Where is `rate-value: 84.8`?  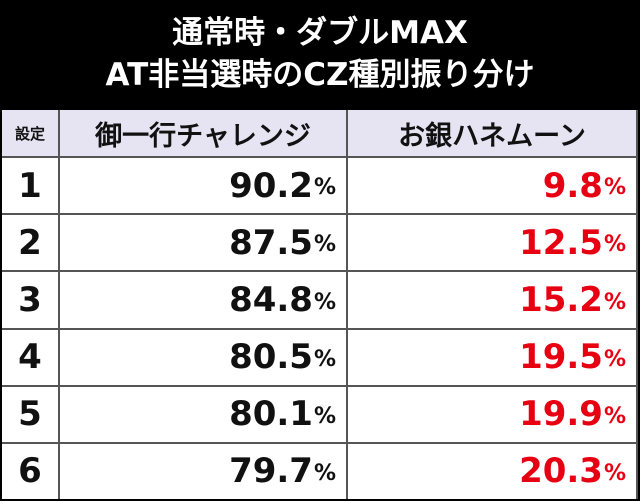 rate-value: 84.8 is located at coordinates (271, 299).